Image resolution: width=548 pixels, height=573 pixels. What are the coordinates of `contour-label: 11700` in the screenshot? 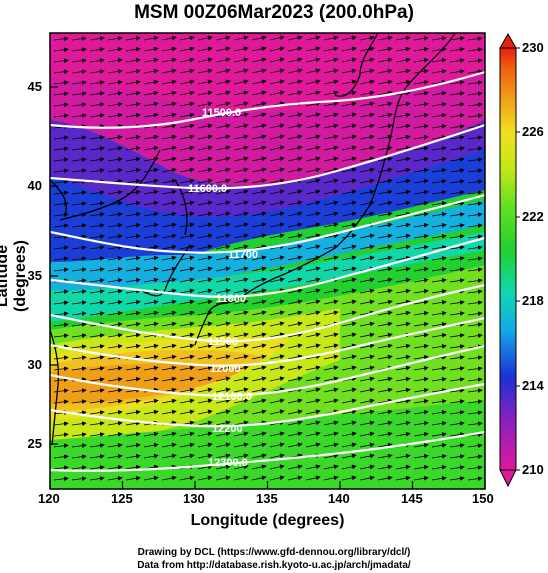 It's located at (243, 255).